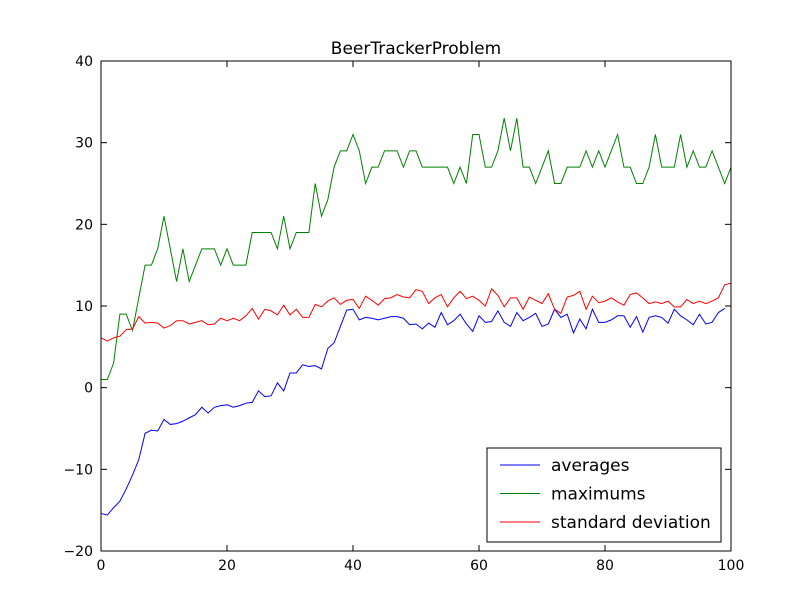 This screenshot has width=812, height=612. Describe the element at coordinates (479, 566) in the screenshot. I see `x-tick-label: 60` at that location.